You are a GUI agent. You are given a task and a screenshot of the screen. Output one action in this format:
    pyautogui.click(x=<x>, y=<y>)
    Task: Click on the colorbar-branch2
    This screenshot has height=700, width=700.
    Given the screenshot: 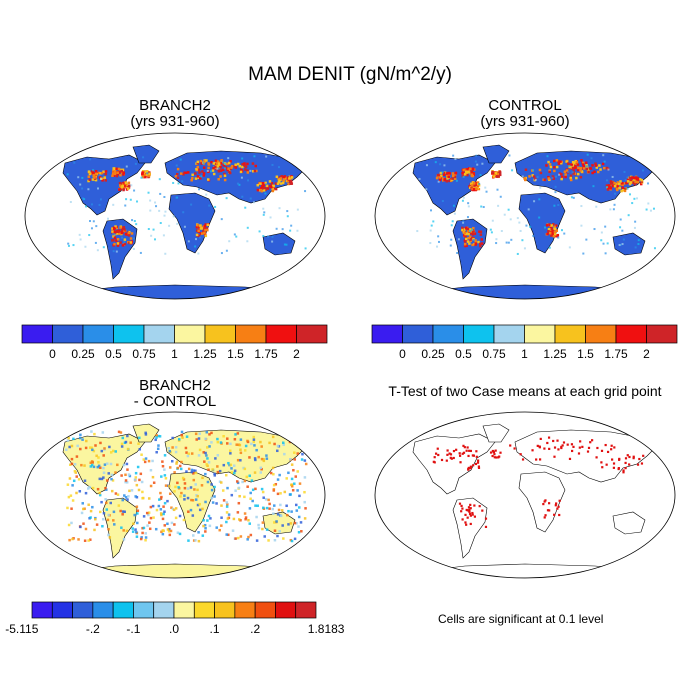 What is the action you would take?
    pyautogui.click(x=174, y=334)
    